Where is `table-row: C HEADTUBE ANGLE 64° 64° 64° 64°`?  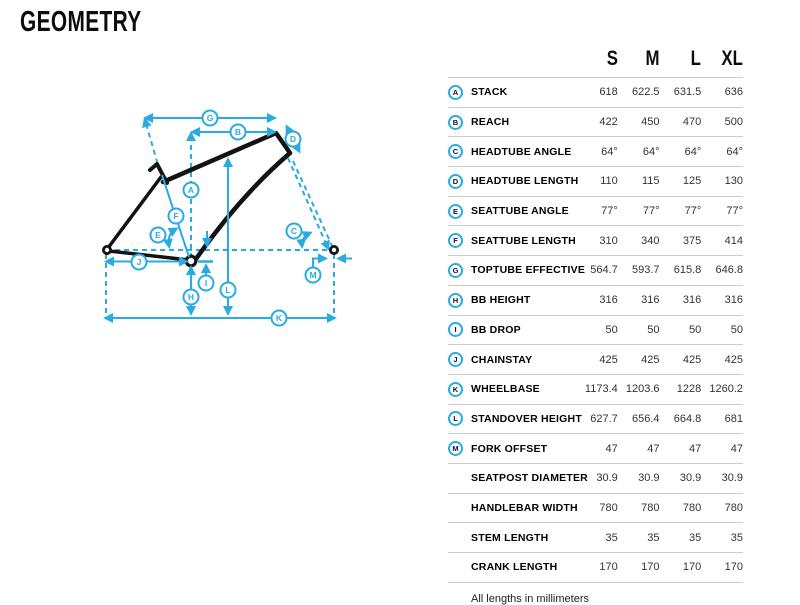 table-row: C HEADTUBE ANGLE 64° 64° 64° 64° is located at coordinates (595, 152).